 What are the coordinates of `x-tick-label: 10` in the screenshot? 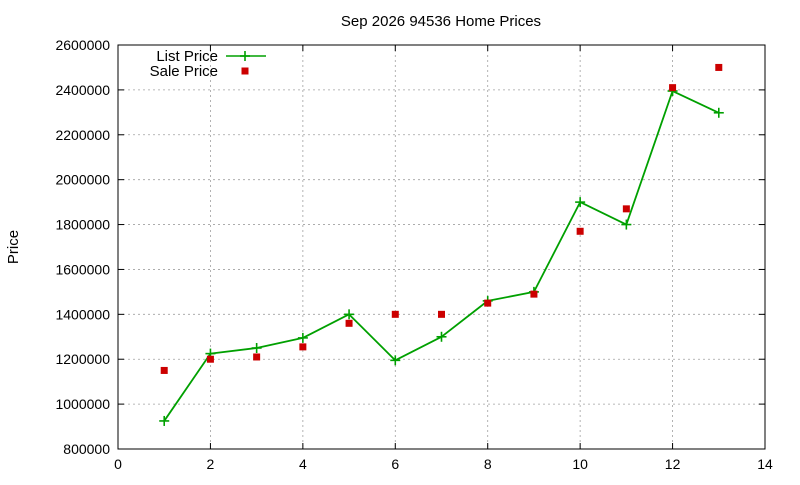 It's located at (580, 464).